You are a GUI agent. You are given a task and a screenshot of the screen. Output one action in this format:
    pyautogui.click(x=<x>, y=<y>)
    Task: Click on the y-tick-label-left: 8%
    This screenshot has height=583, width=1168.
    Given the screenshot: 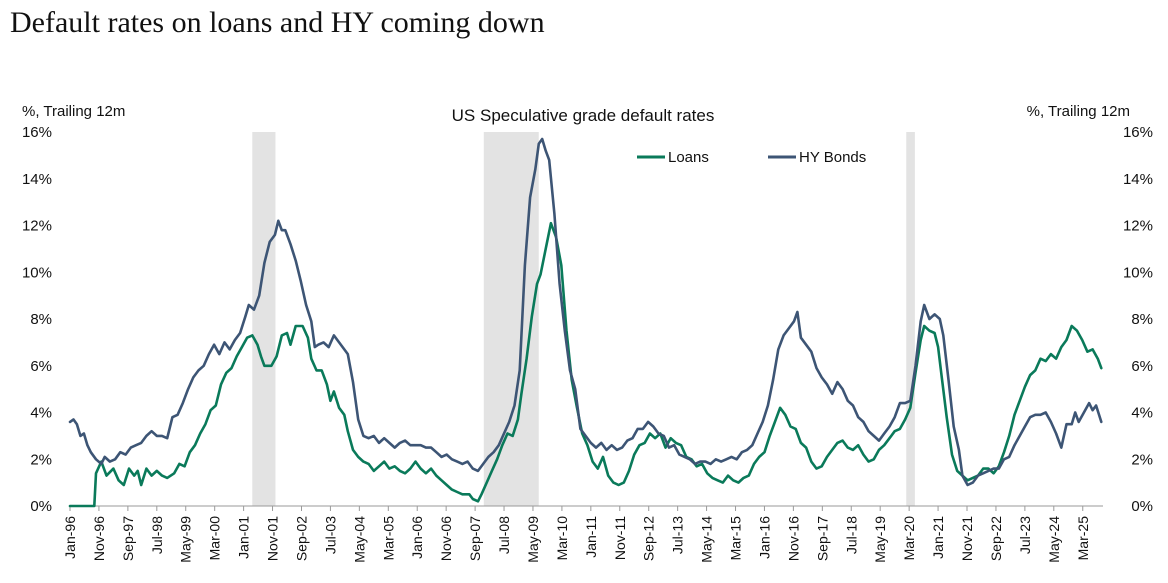 What is the action you would take?
    pyautogui.click(x=41, y=319)
    